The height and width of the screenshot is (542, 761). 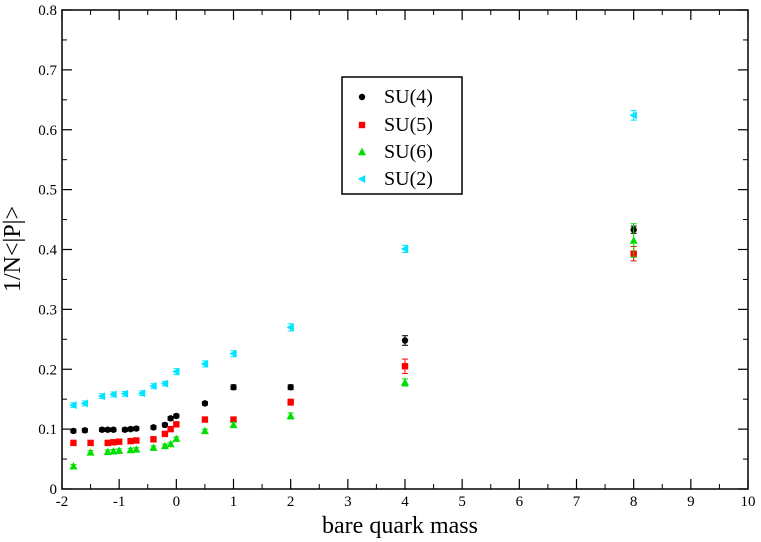 What do you see at coordinates (408, 97) in the screenshot?
I see `legend-label-su4: SU(4)` at bounding box center [408, 97].